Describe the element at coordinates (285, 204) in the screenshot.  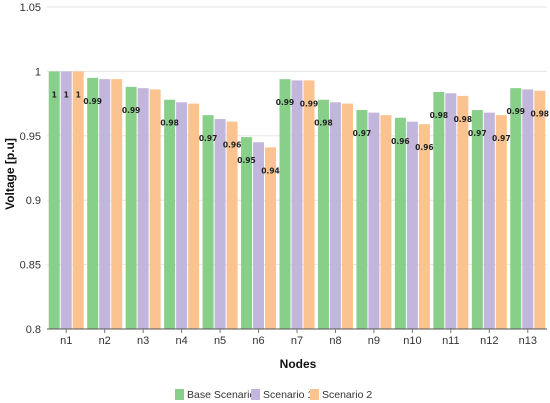
I see `bar-base-scenario-n7` at that location.